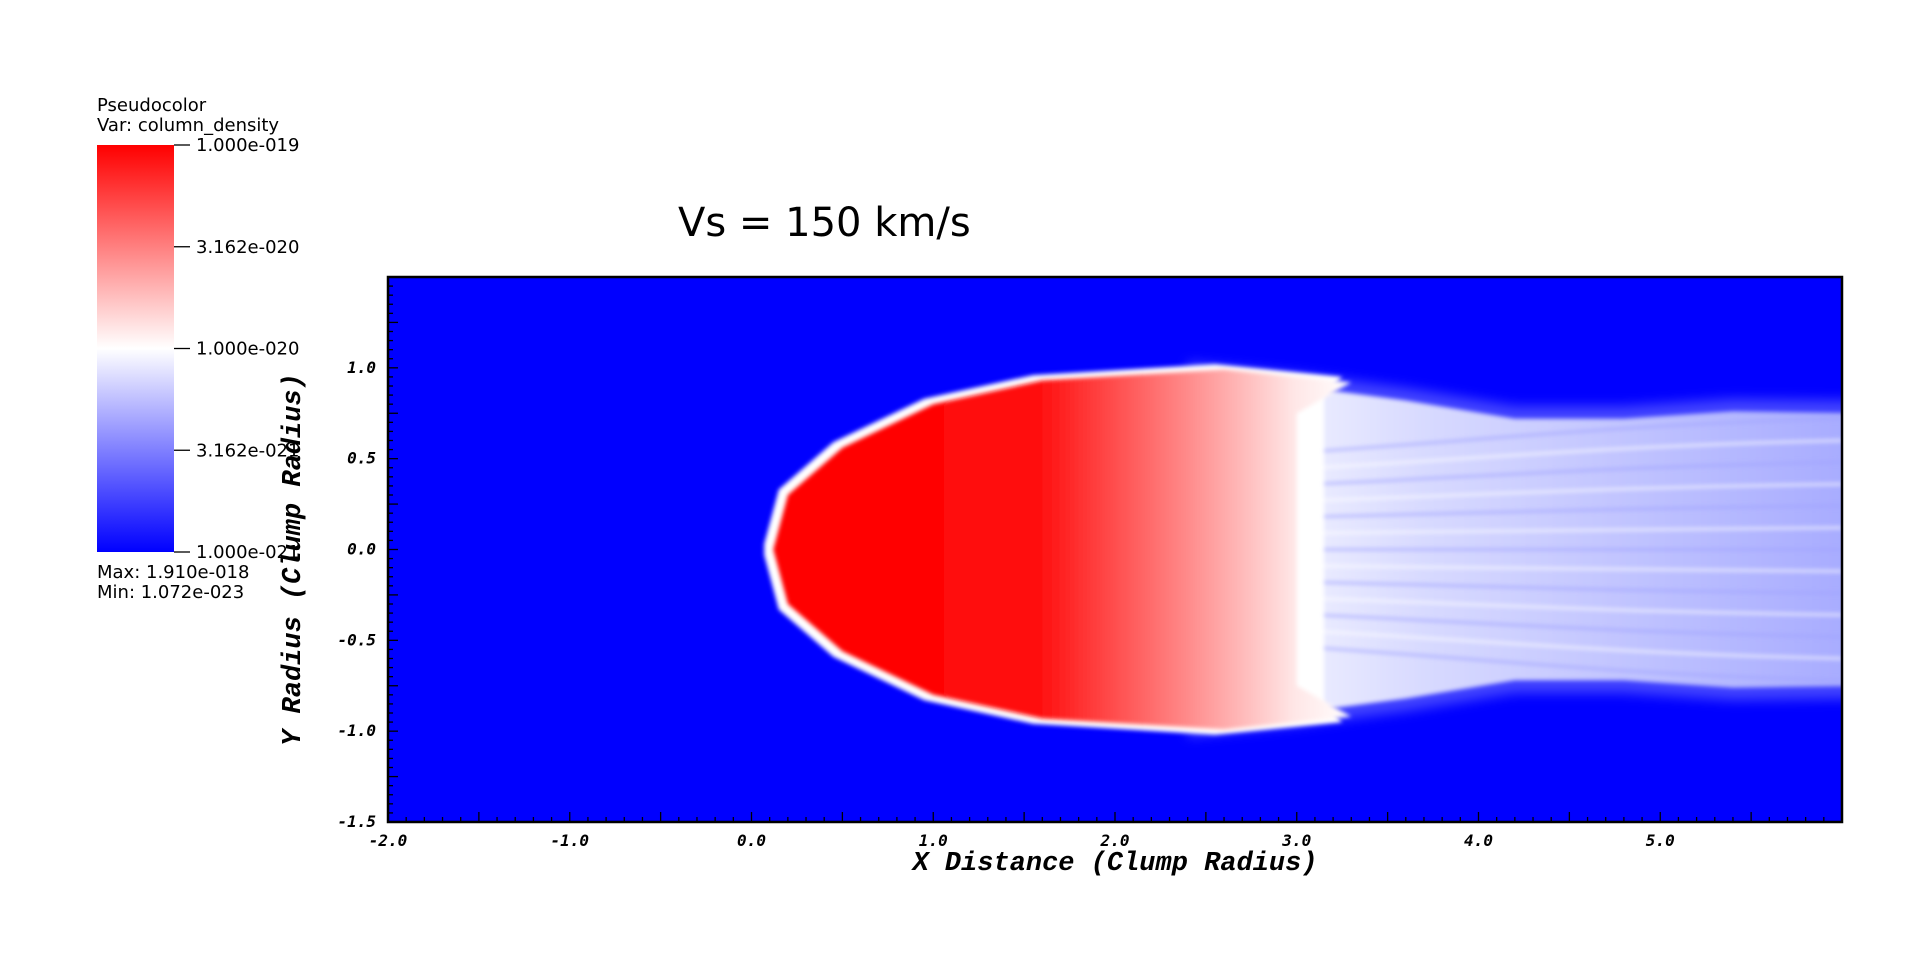 This screenshot has width=1920, height=958. What do you see at coordinates (247, 247) in the screenshot?
I see `colorbar-tick-label: 3.162e-020` at bounding box center [247, 247].